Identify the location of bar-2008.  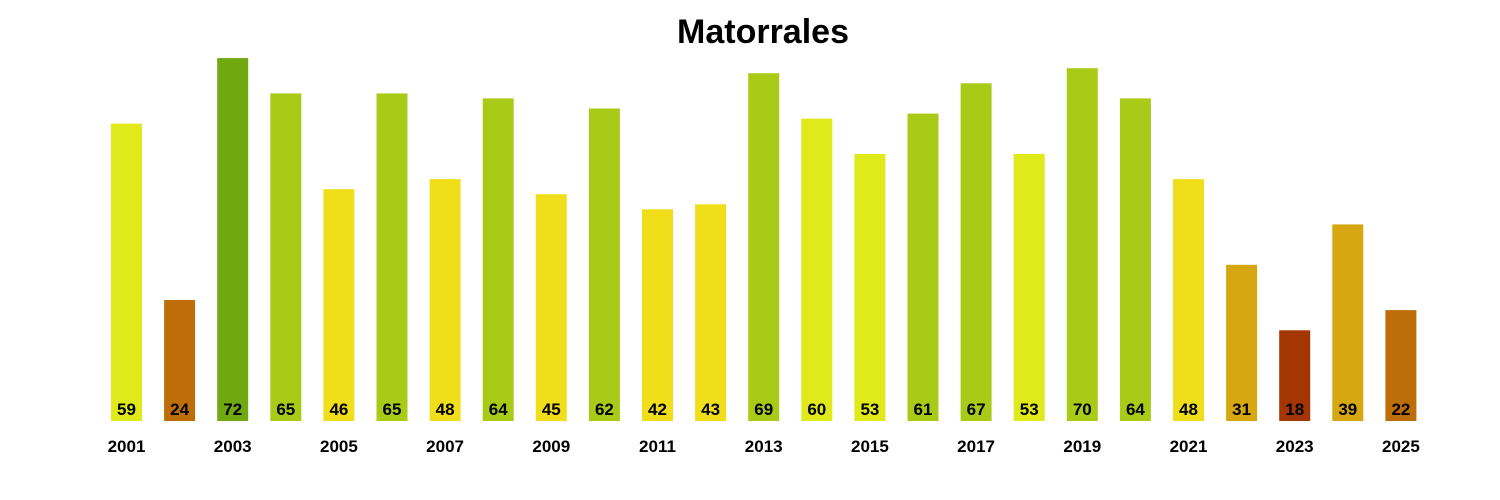
(498, 260).